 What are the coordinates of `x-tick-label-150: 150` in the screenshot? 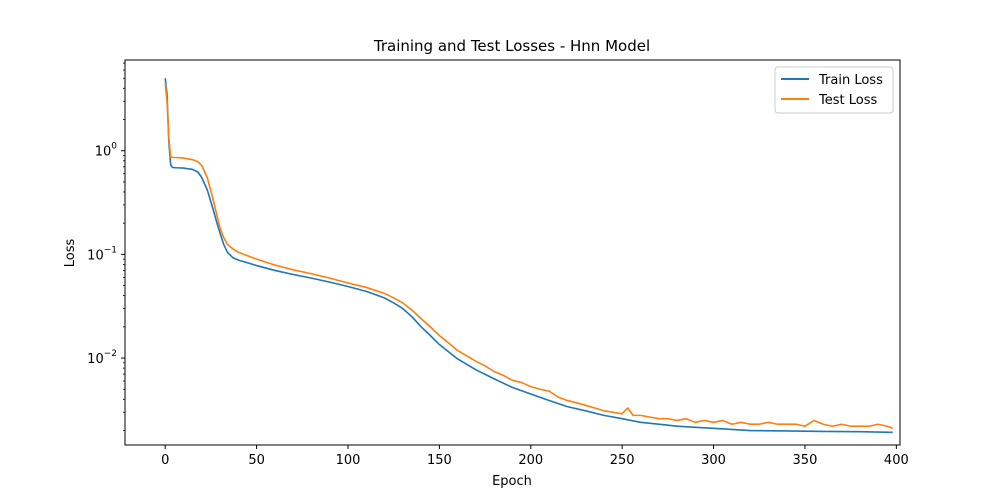 It's located at (439, 460).